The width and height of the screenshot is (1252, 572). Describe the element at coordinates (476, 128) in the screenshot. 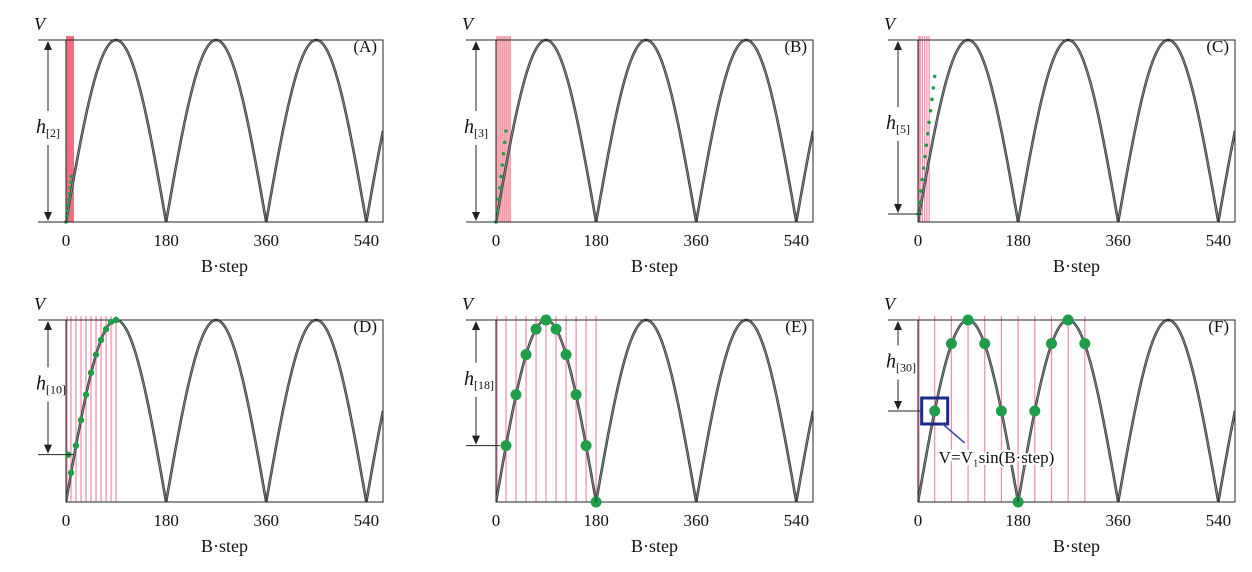

I see `height-label: h[3]` at that location.